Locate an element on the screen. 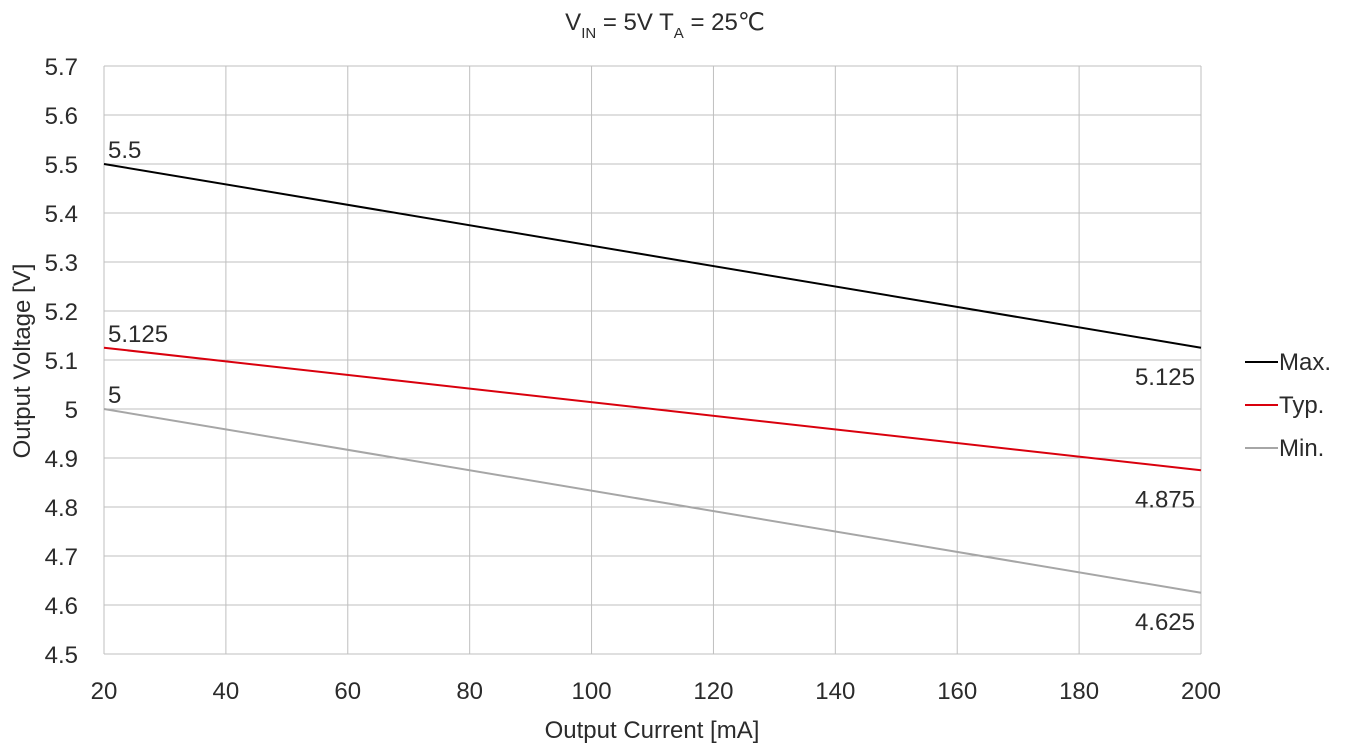 This screenshot has height=749, width=1346. data-label-end: 4.625 is located at coordinates (1165, 622).